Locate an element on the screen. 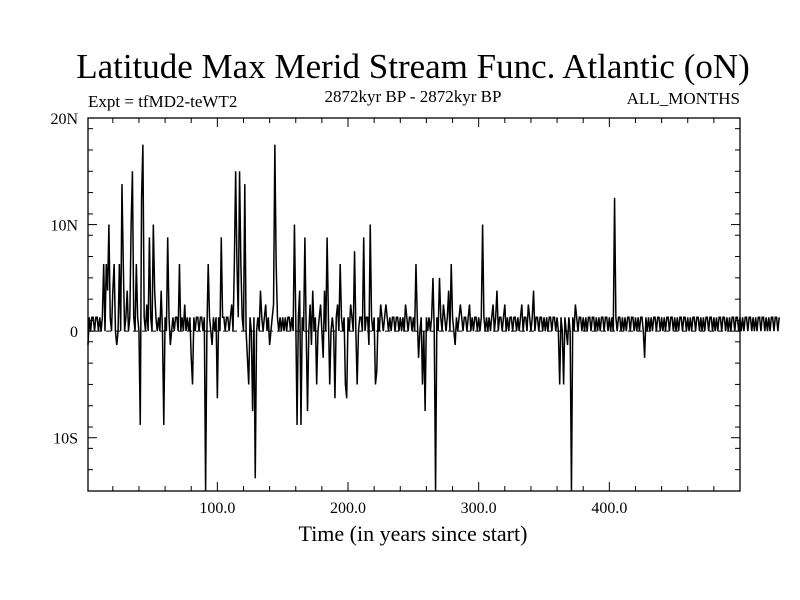 The image size is (800, 600). x-tick-label: 400.0 is located at coordinates (609, 508).